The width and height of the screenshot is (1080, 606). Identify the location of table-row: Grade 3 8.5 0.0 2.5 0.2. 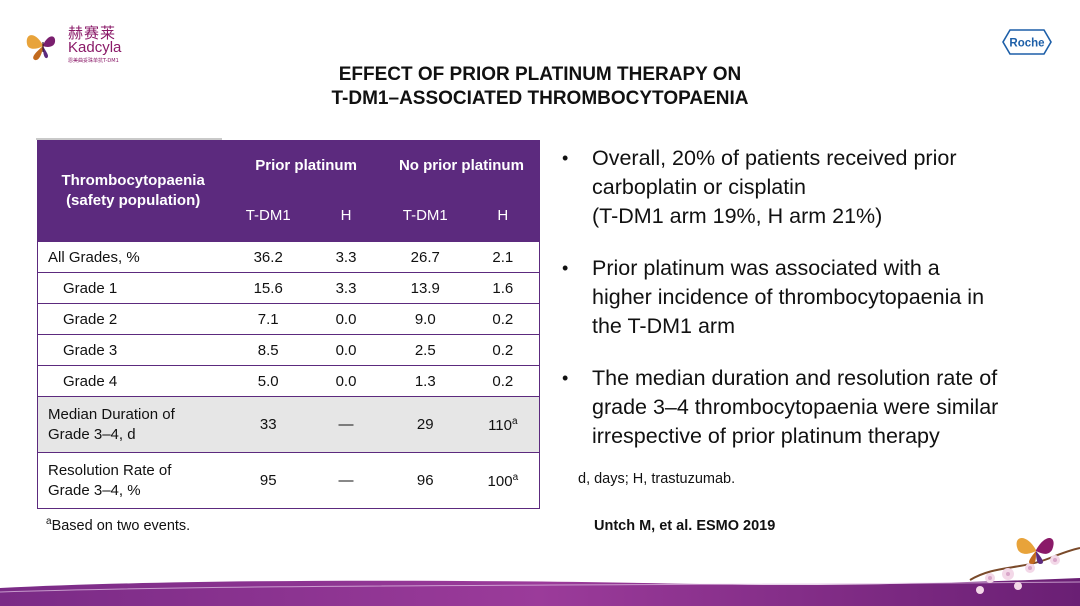
(288, 350).